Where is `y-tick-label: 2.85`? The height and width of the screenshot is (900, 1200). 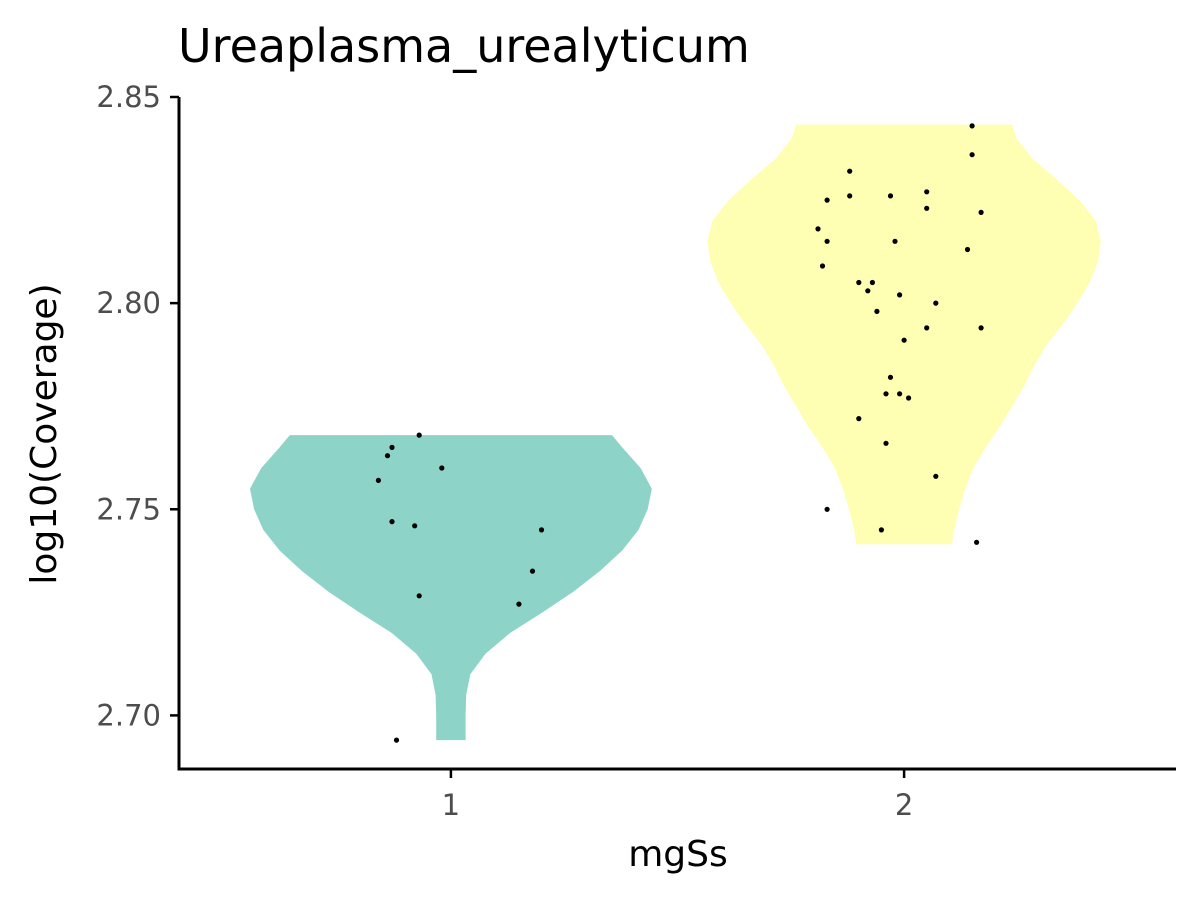 y-tick-label: 2.85 is located at coordinates (128, 97).